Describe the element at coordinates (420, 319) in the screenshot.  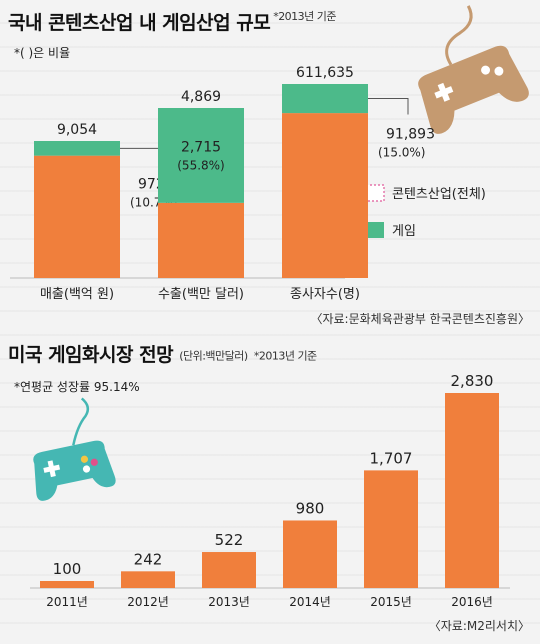
I see `chart1-source: 〈자료:문화체육관광부 한국콘텐츠진흥원〉` at that location.